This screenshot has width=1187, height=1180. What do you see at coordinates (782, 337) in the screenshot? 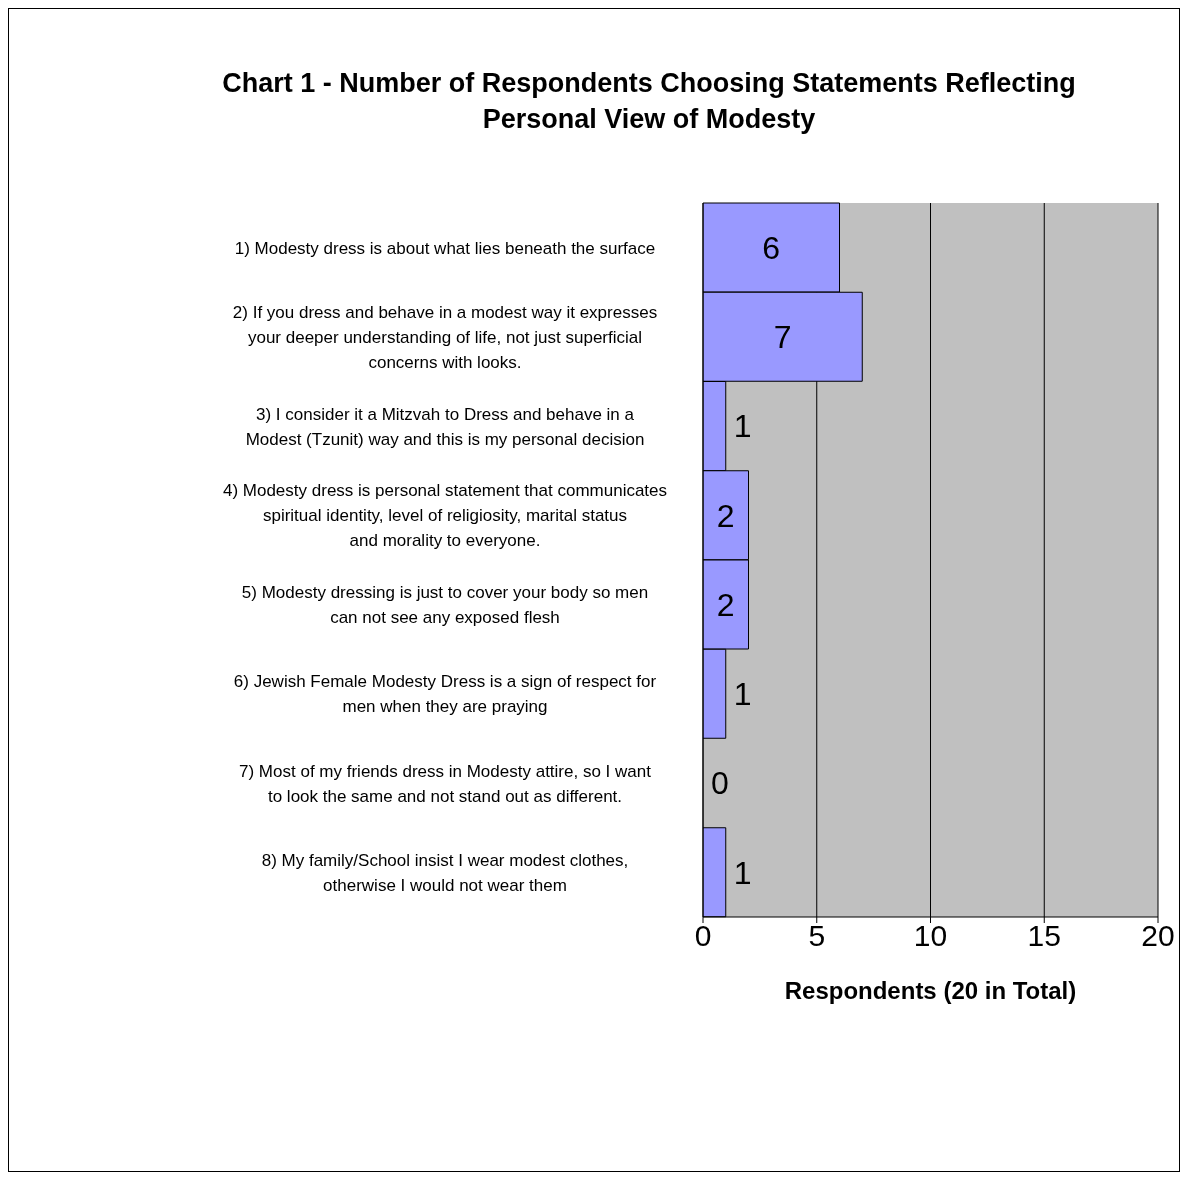
I see `data-label: 7` at bounding box center [782, 337].